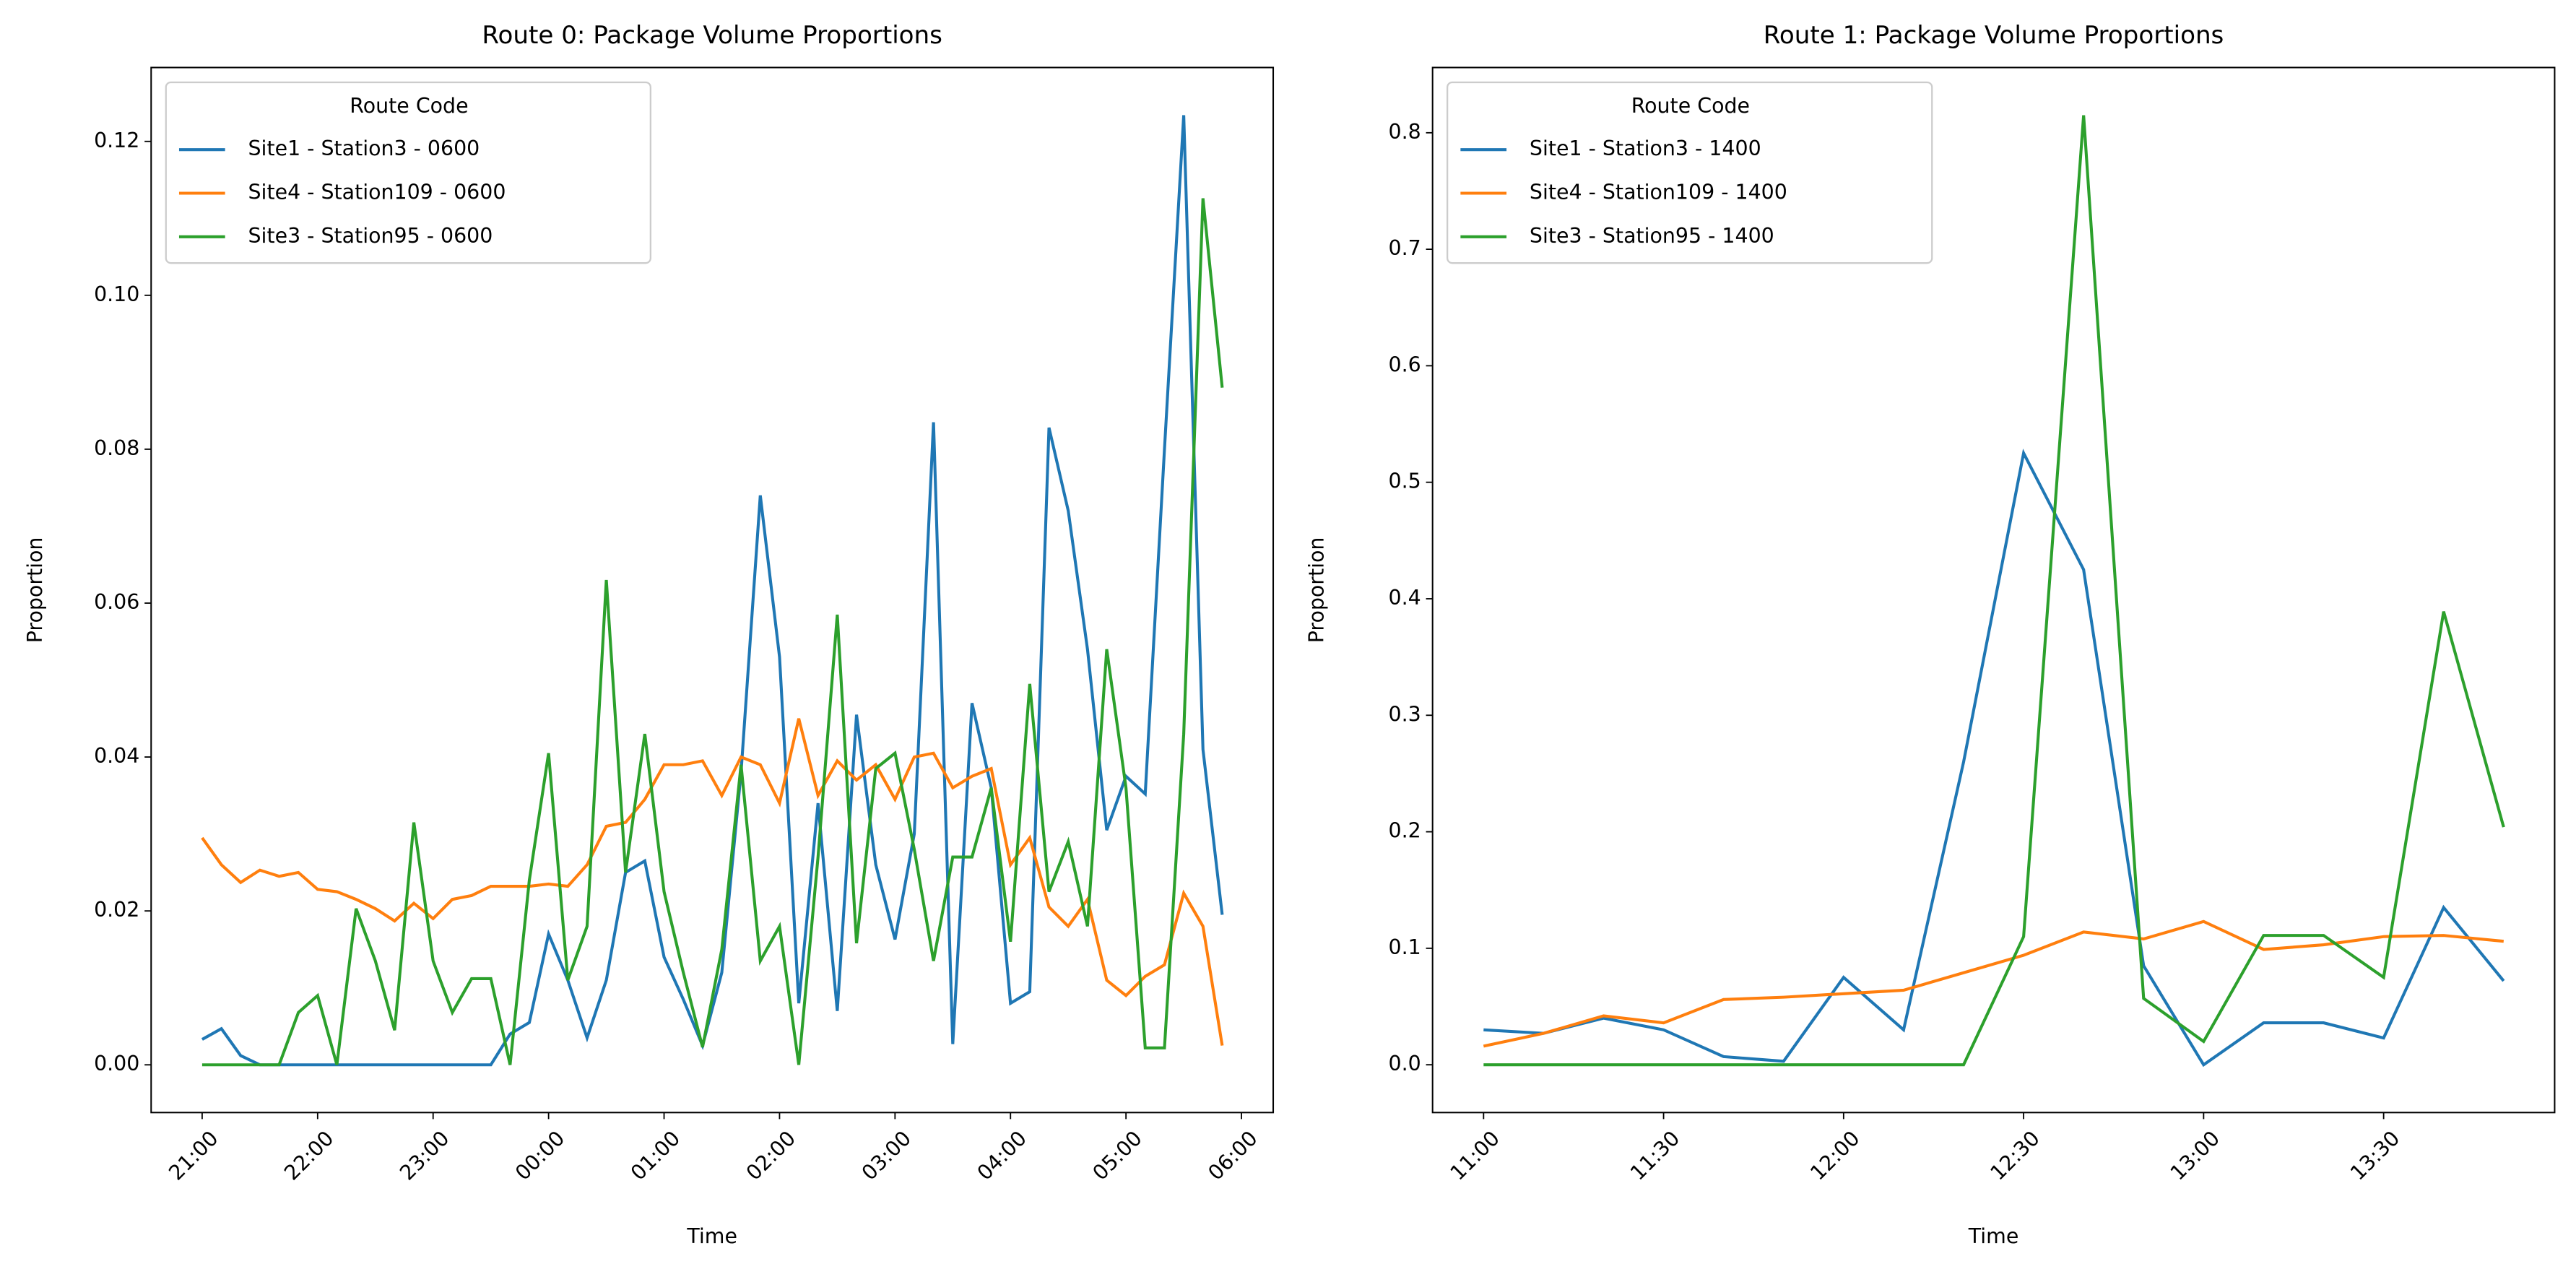 This screenshot has width=2576, height=1277. Describe the element at coordinates (1405, 248) in the screenshot. I see `y-tick-label: 0.7` at that location.